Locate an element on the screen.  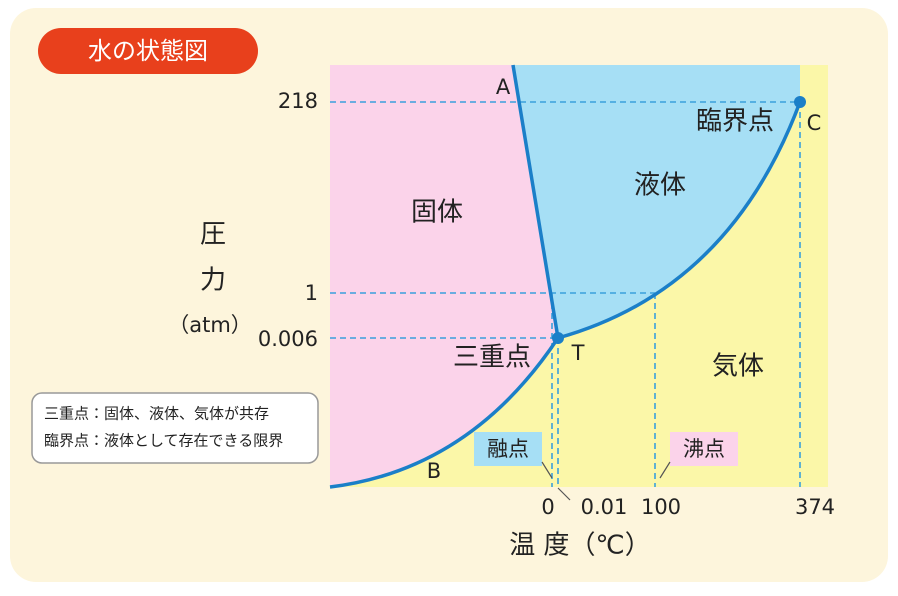
point-name: 沸点 is located at coordinates (704, 449).